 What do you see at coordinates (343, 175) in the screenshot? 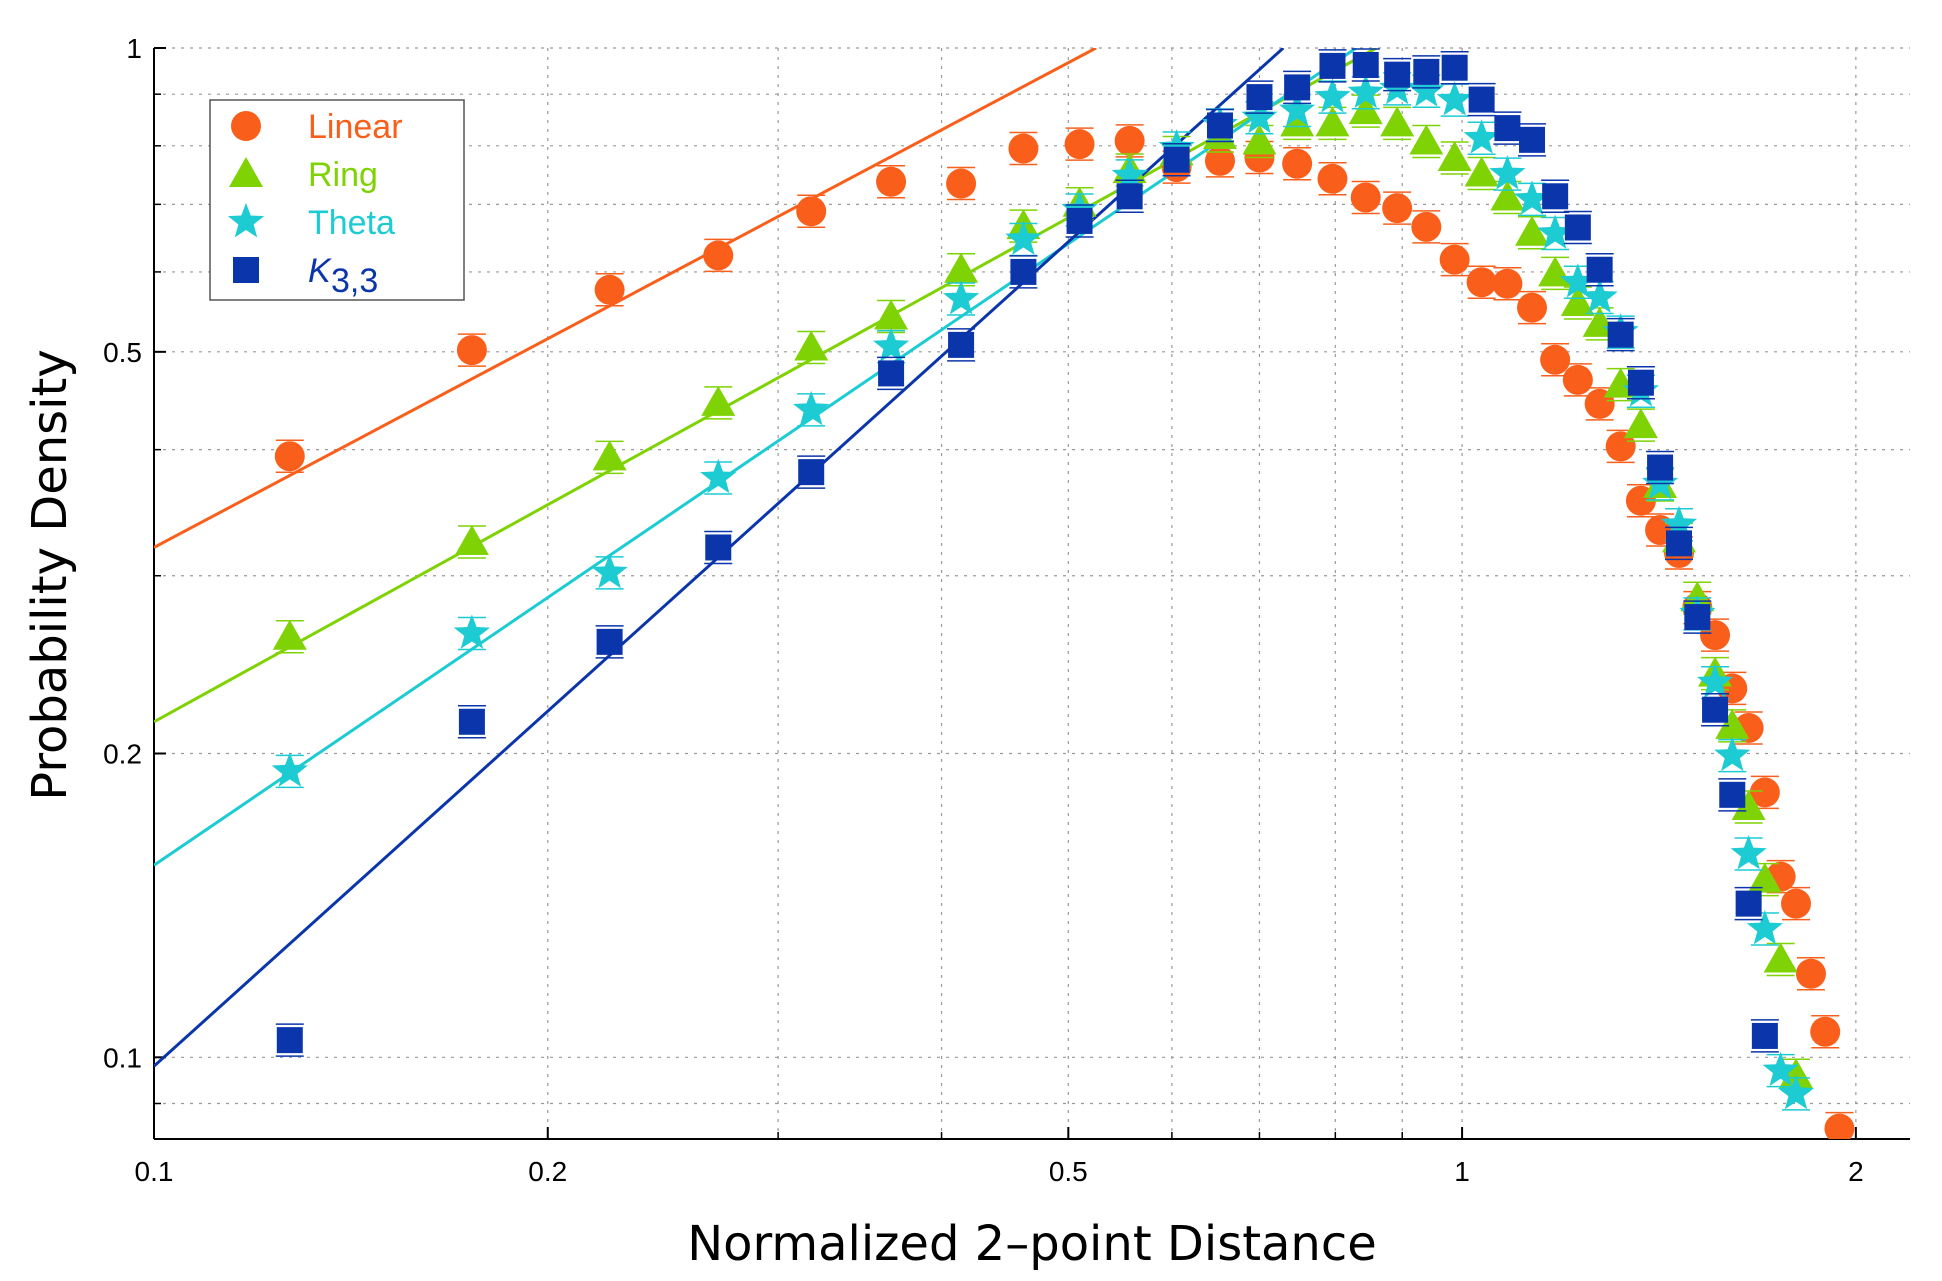
I see `legend-label-triangle: Ring` at bounding box center [343, 175].